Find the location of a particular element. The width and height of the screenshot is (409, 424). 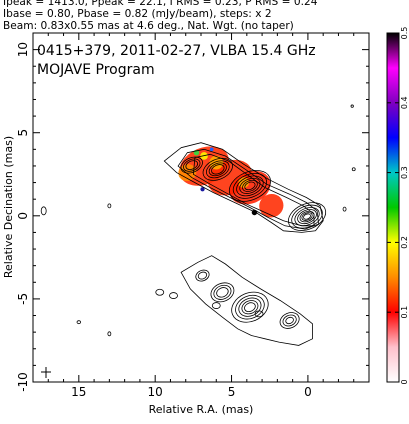

panel-title: 0415+379, 2011-02-27, VLBA 15.4 GHz is located at coordinates (176, 51).